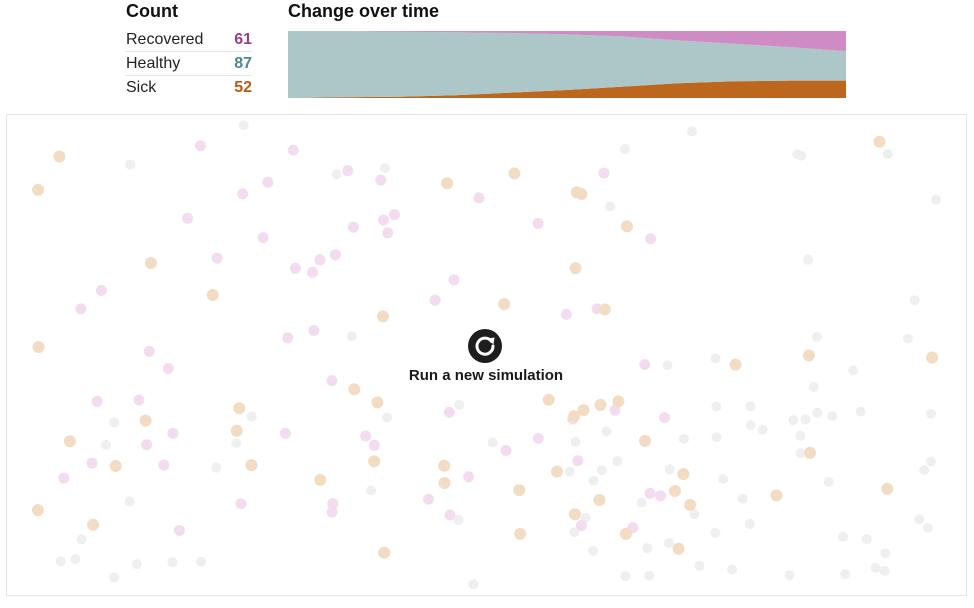  Describe the element at coordinates (165, 39) in the screenshot. I see `count-label-recovered: Recovered` at that location.